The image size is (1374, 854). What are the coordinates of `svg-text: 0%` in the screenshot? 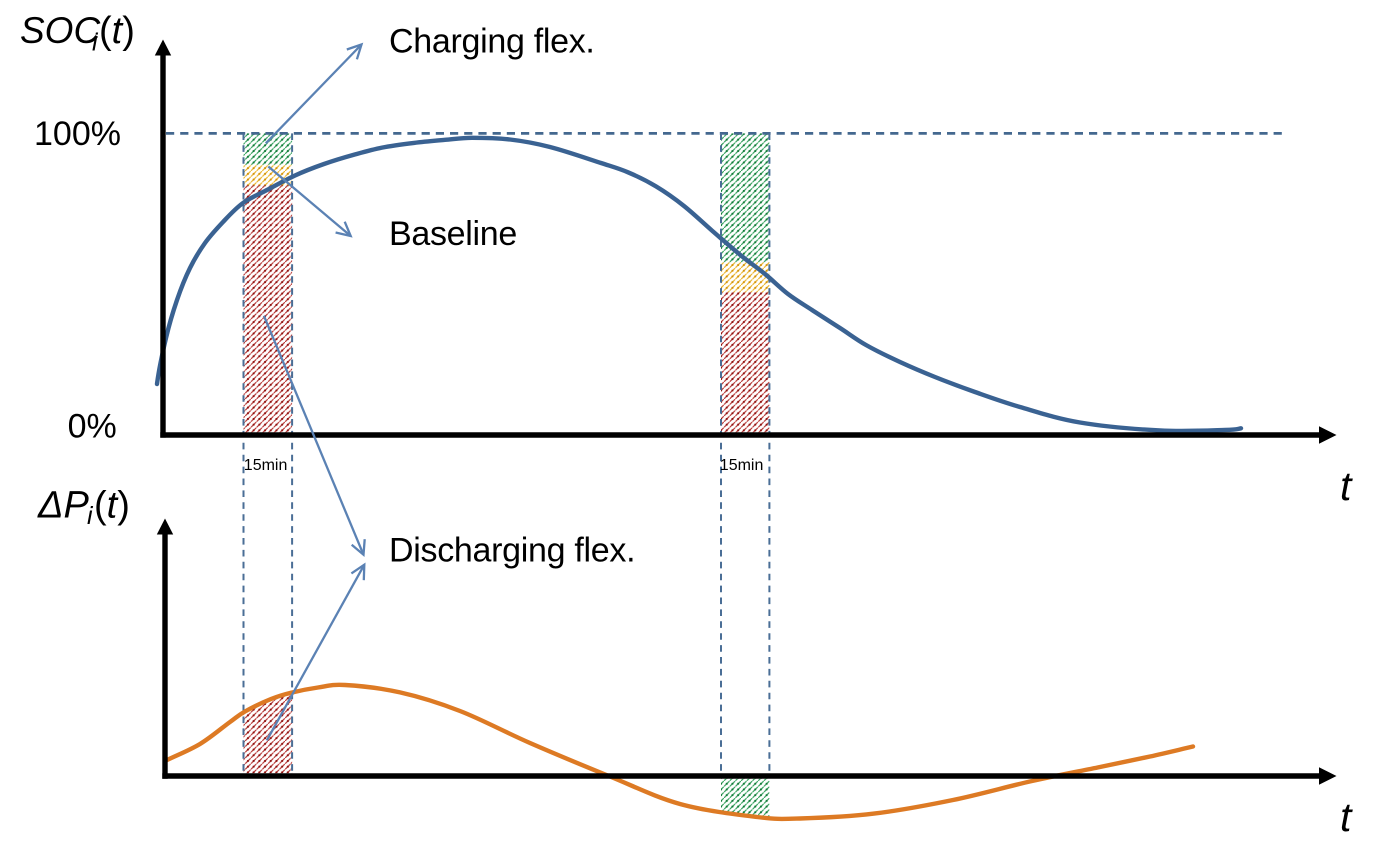 It's located at (92, 427).